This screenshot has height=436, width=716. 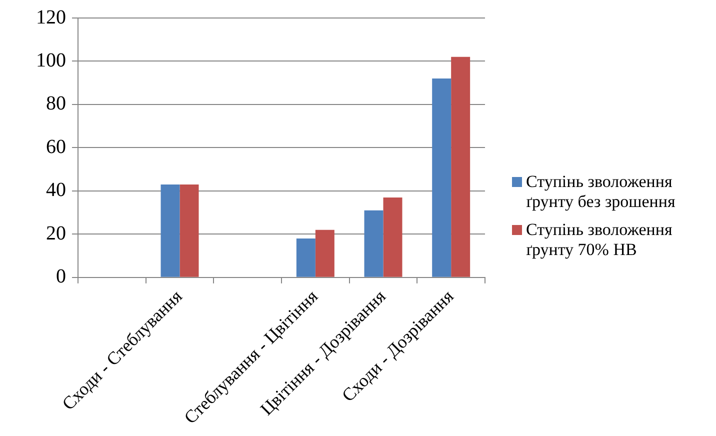 I want to click on y-tick-label: 80, so click(x=56, y=103).